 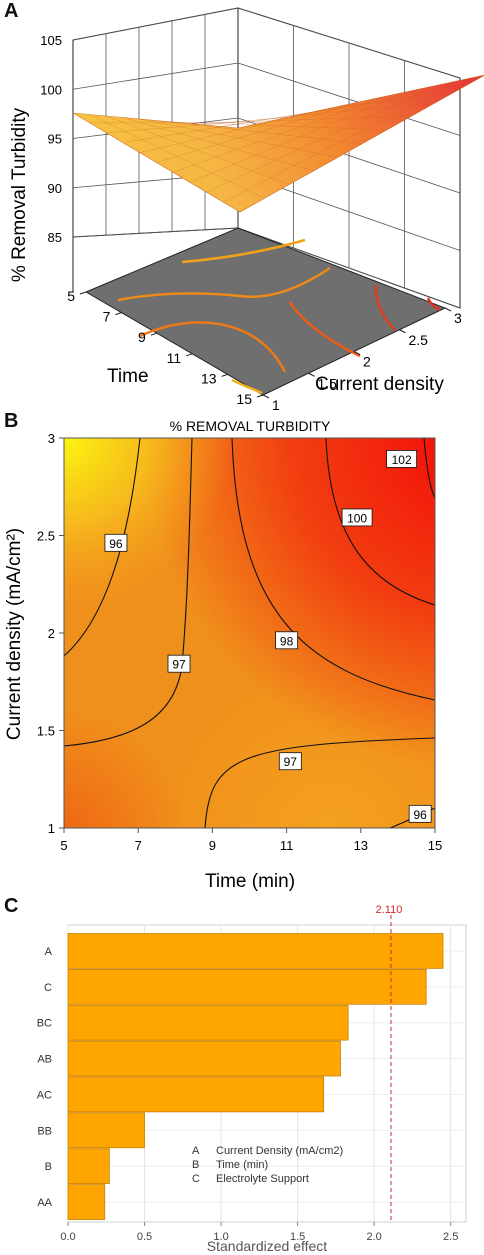 I want to click on contour-x-tick-label: 5, so click(x=63, y=845).